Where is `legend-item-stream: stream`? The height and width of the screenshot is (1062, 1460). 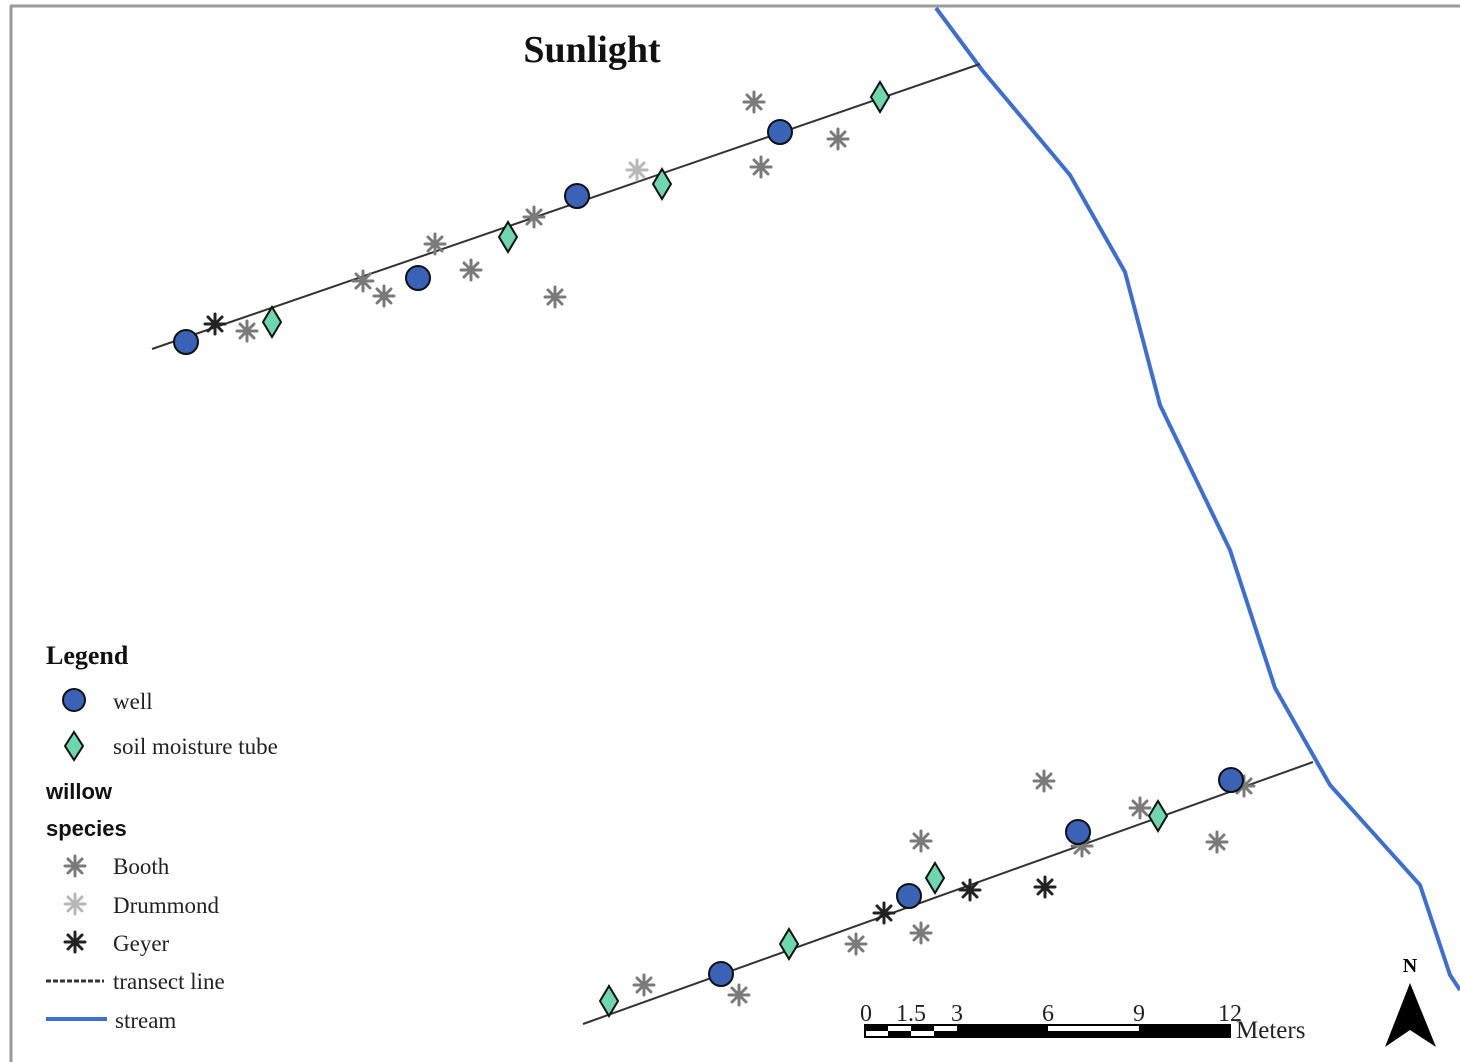 legend-item-stream: stream is located at coordinates (111, 1020).